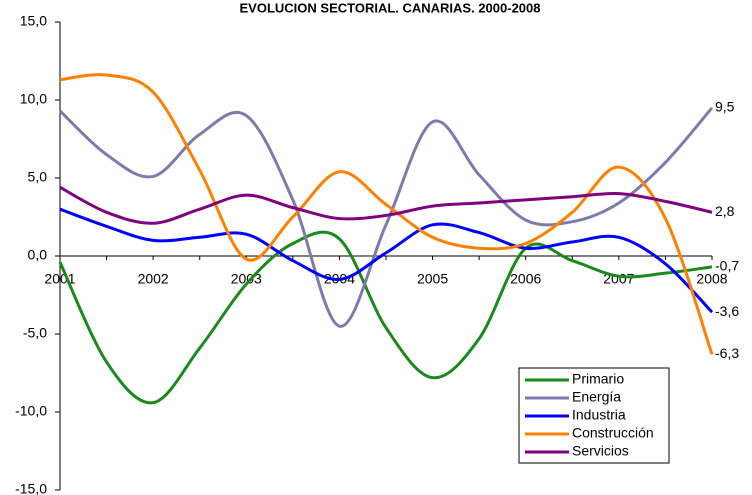 Image resolution: width=752 pixels, height=495 pixels. I want to click on y-tick-label: 0,0, so click(38, 255).